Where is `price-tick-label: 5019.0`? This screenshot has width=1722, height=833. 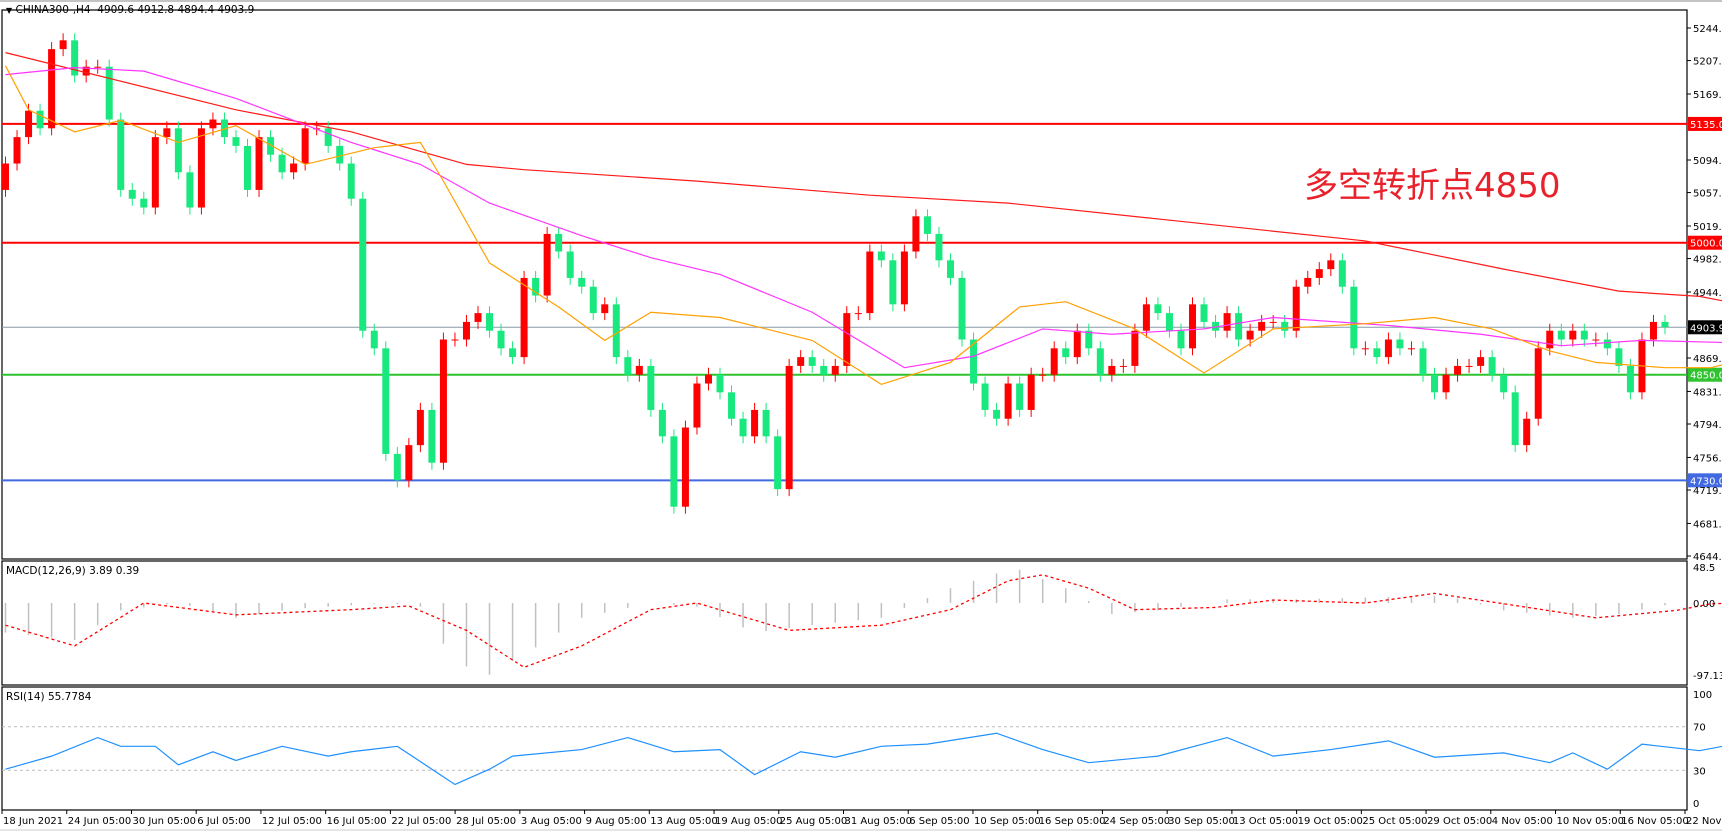 price-tick-label: 5019.0 is located at coordinates (1707, 227).